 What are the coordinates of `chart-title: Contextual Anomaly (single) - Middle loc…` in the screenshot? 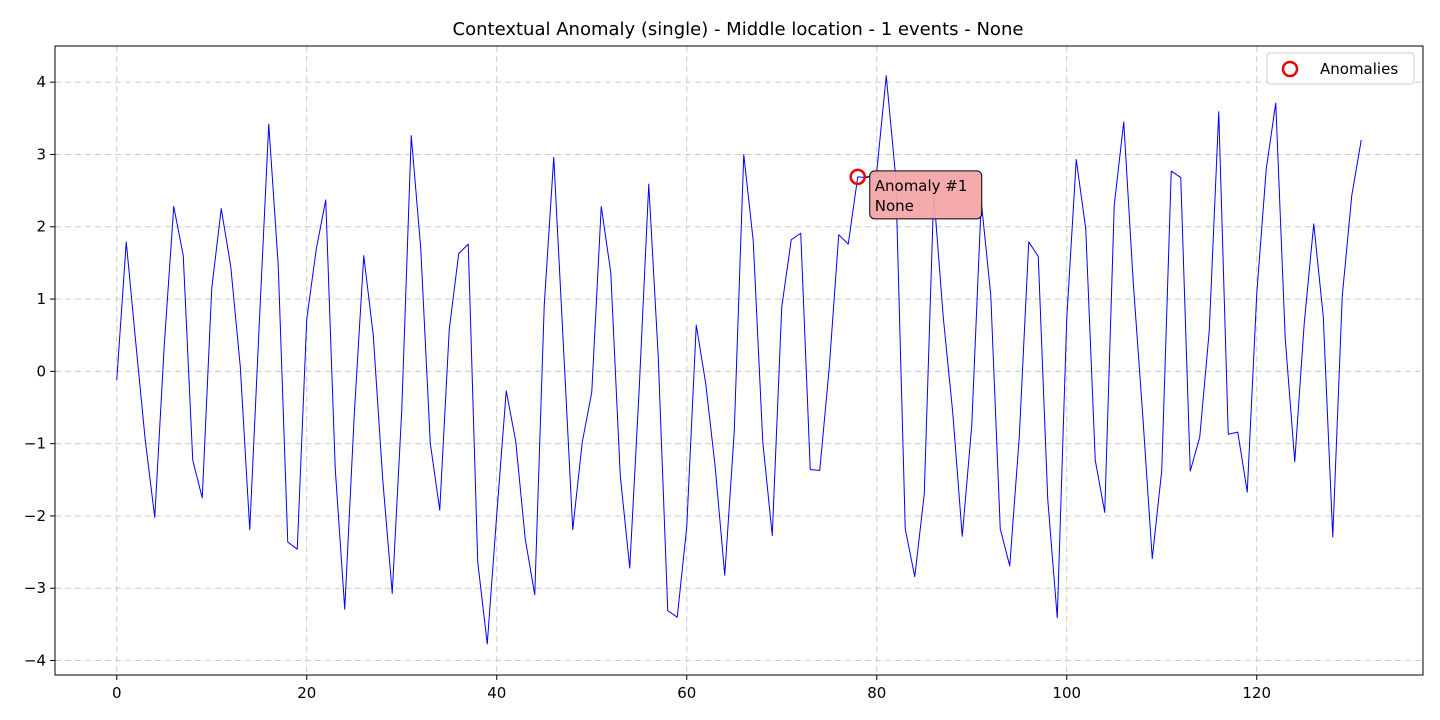 It's located at (738, 29).